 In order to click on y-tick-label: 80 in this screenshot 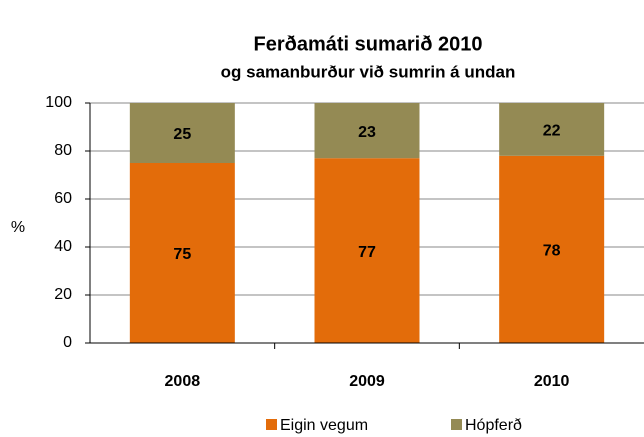, I will do `click(63, 150)`.